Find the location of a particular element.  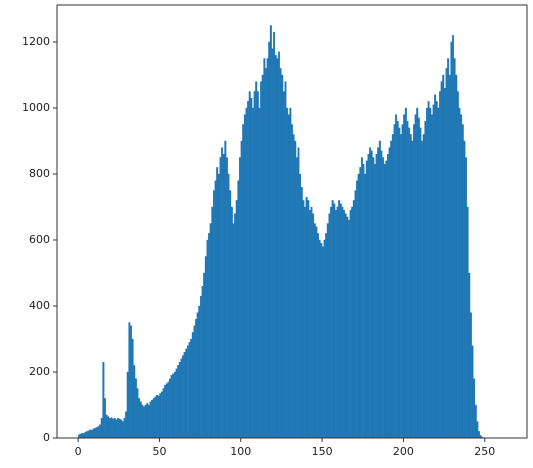

y-tick-label: 0 is located at coordinates (46, 437).